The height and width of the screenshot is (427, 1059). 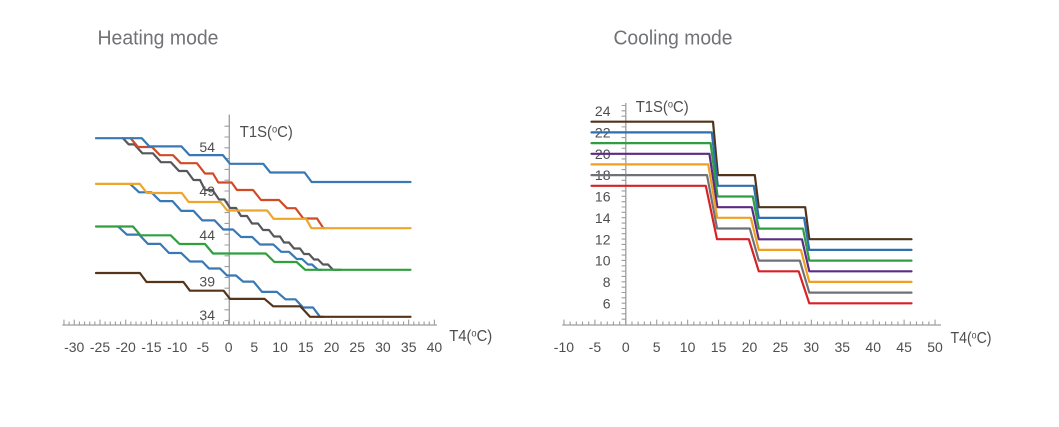 I want to click on svg-text: 16, so click(x=603, y=197).